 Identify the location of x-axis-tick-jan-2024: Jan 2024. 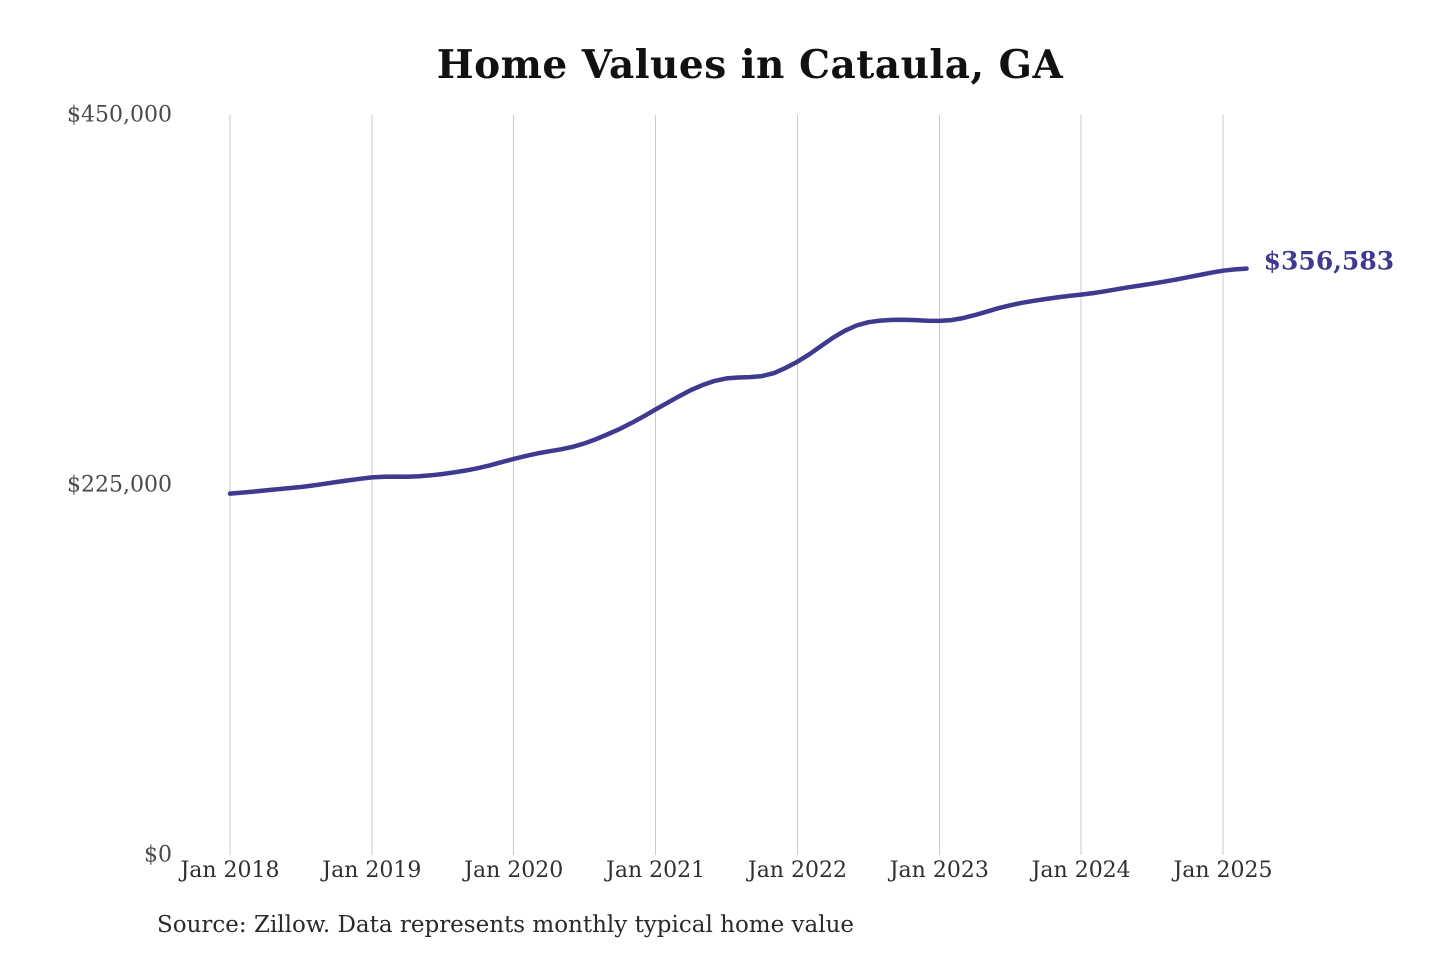
(1081, 870).